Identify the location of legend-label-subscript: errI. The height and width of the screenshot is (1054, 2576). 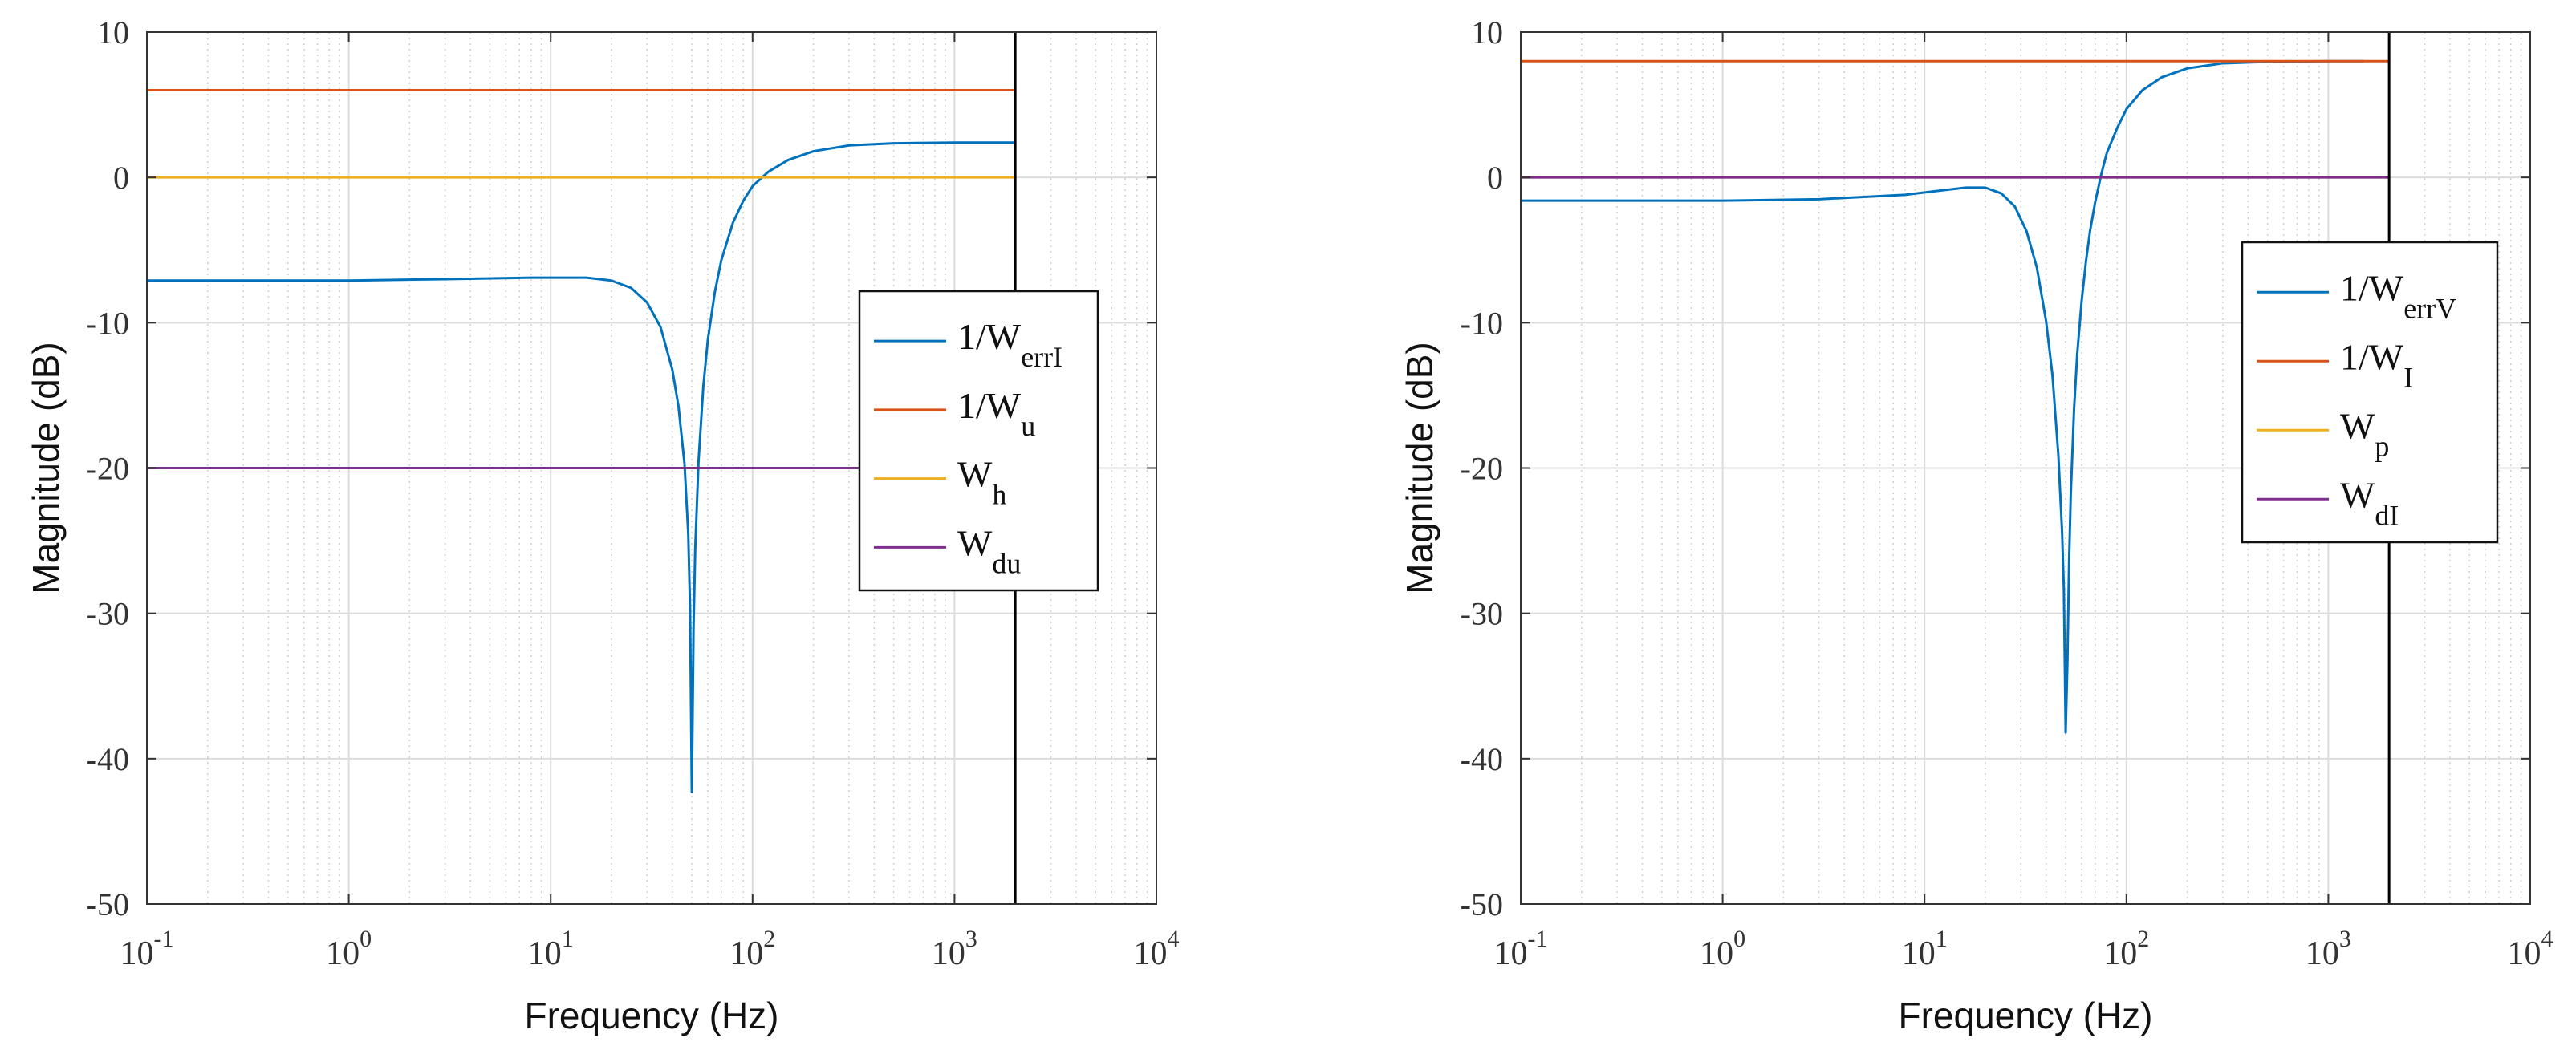
(1041, 357).